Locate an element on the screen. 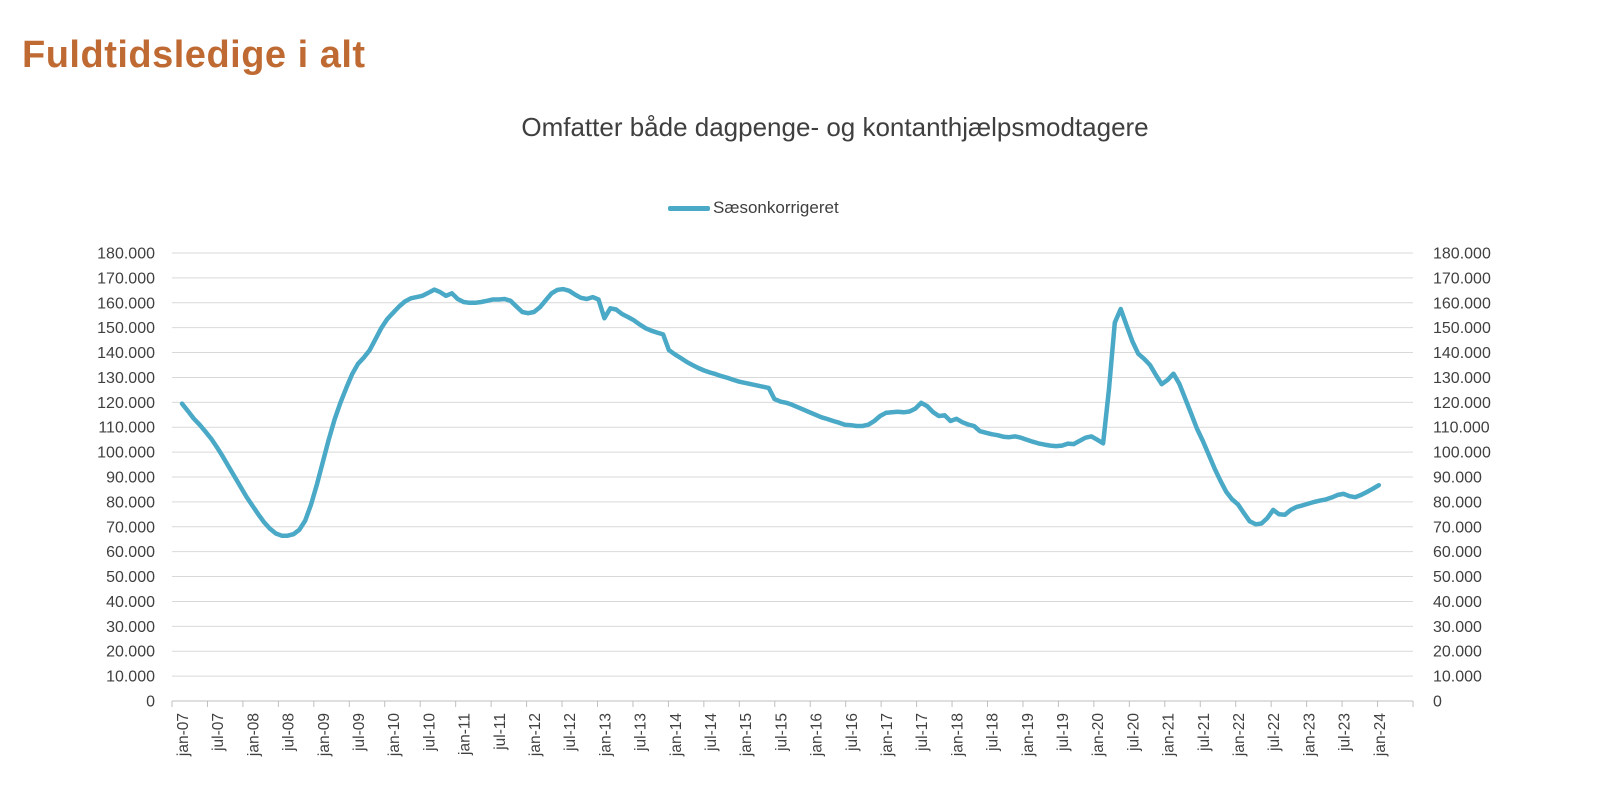 This screenshot has height=800, width=1600. y-axis-label-right: 170.000 is located at coordinates (1462, 278).